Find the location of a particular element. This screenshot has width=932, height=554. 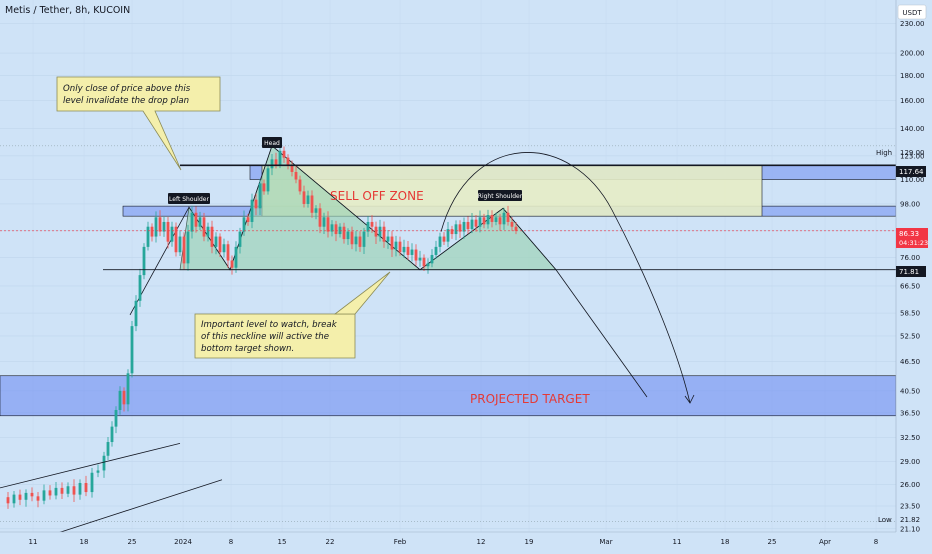

left-shoulder-label: Left Shoulder is located at coordinates (189, 199).